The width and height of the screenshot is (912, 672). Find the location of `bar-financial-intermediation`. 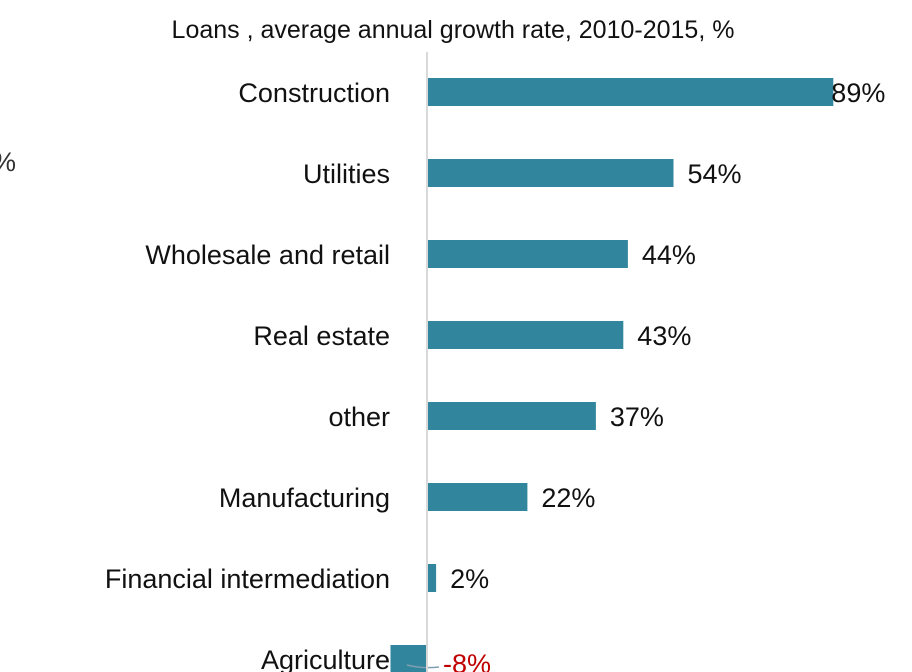

bar-financial-intermediation is located at coordinates (432, 578).